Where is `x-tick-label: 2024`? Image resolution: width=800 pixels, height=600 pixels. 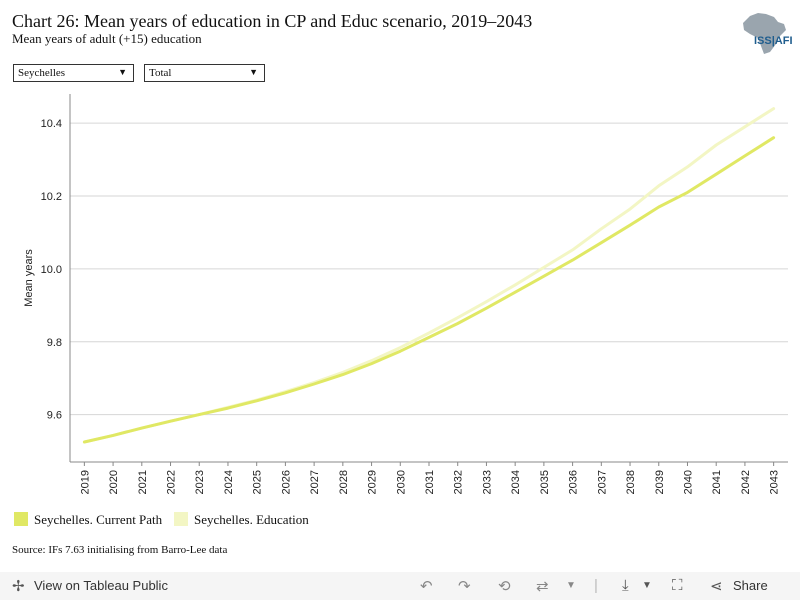
x-tick-label: 2024 is located at coordinates (229, 482).